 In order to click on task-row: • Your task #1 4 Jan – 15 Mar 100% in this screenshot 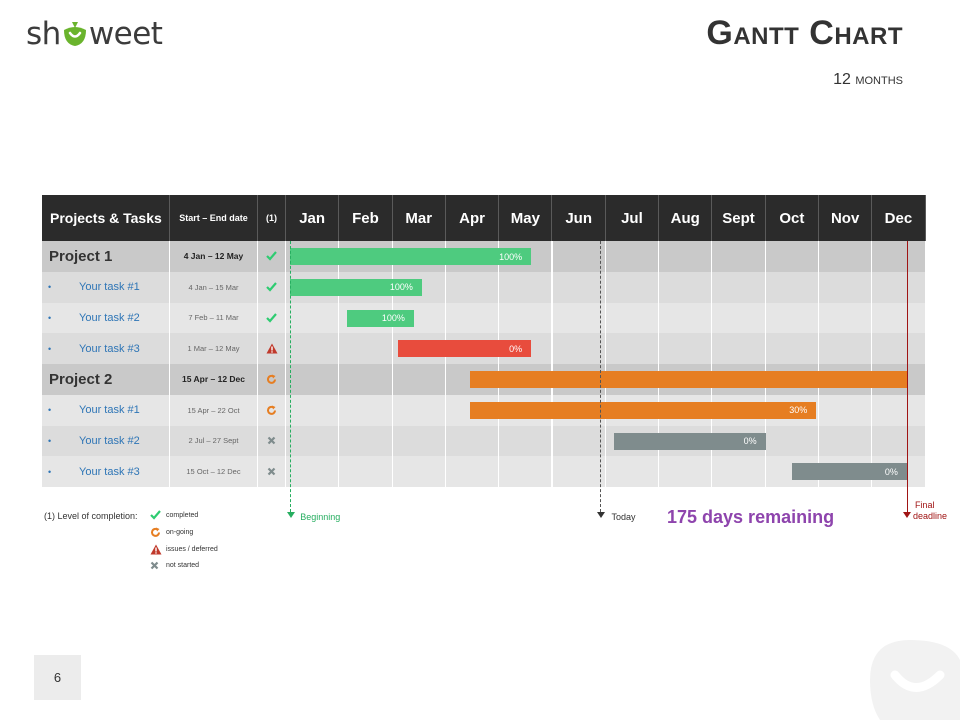, I will do `click(484, 287)`.